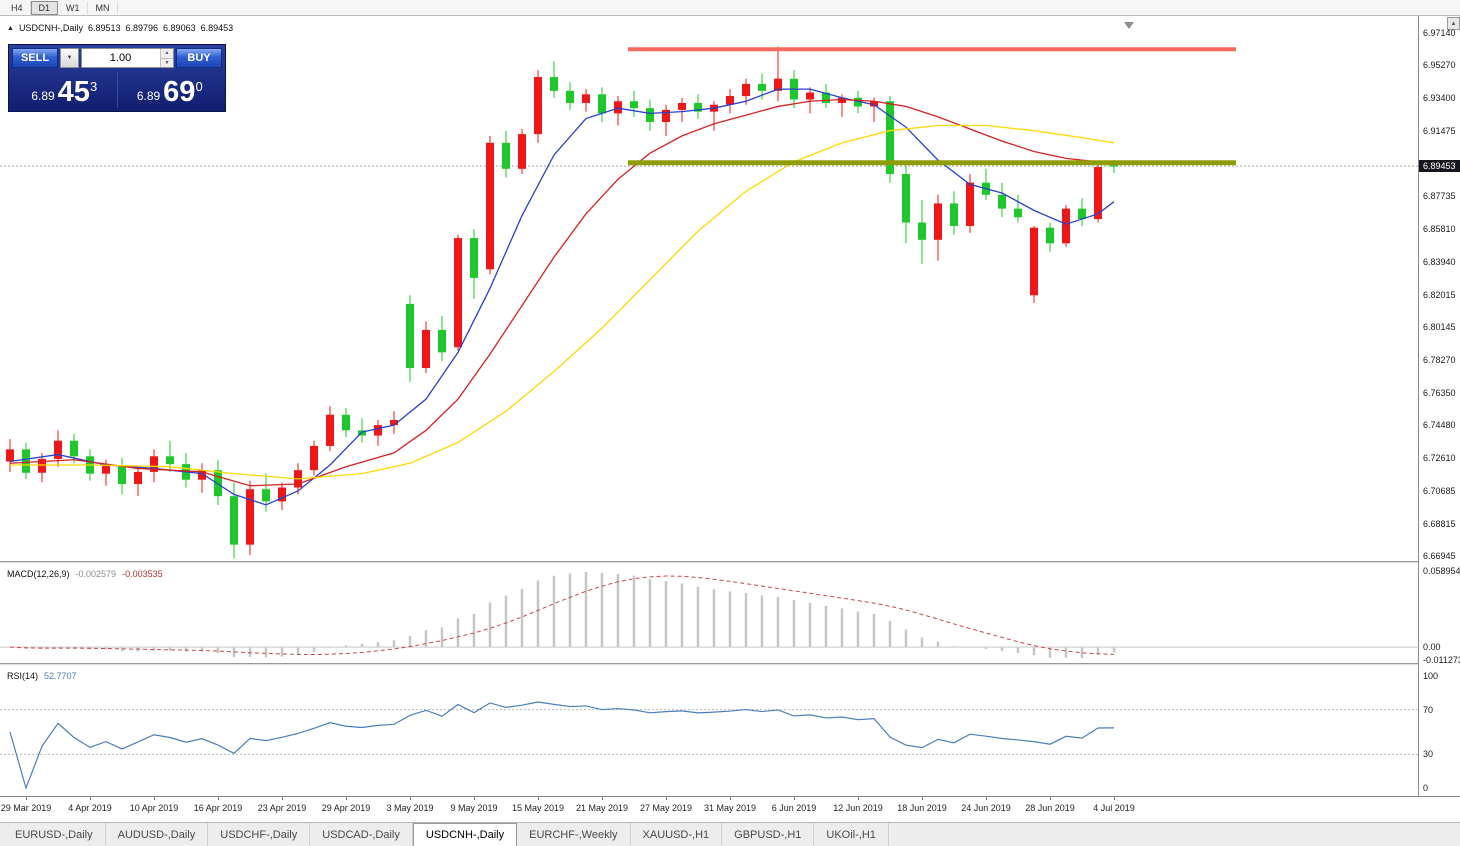 The image size is (1460, 846). Describe the element at coordinates (103, 7) in the screenshot. I see `timeframe-button-mn: MN` at that location.